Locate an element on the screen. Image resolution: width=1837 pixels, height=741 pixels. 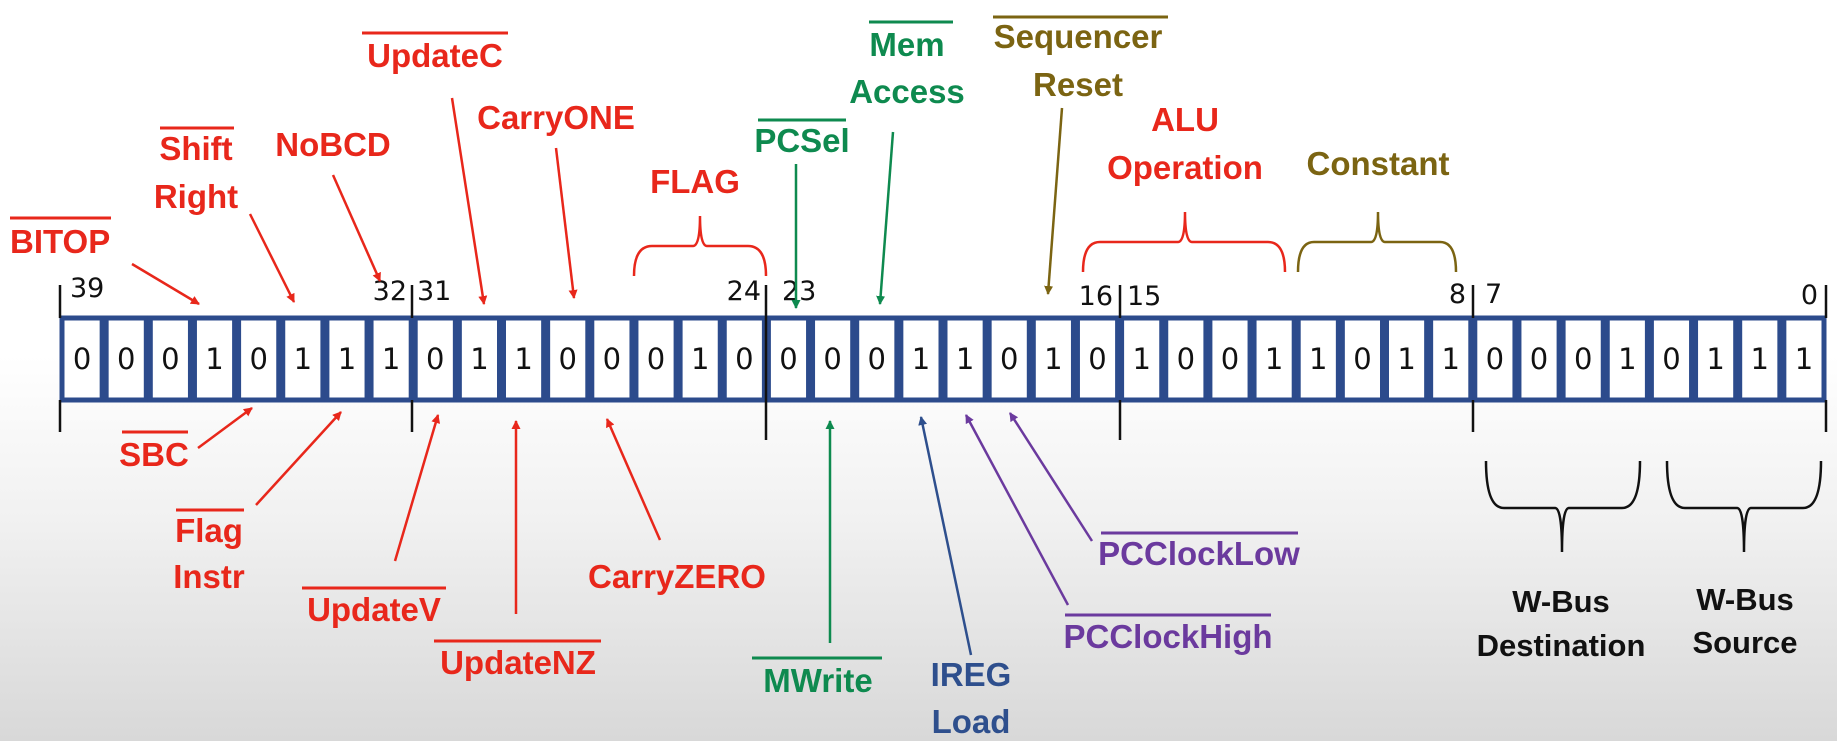
bit-value-2: 1 is located at coordinates (1715, 359).